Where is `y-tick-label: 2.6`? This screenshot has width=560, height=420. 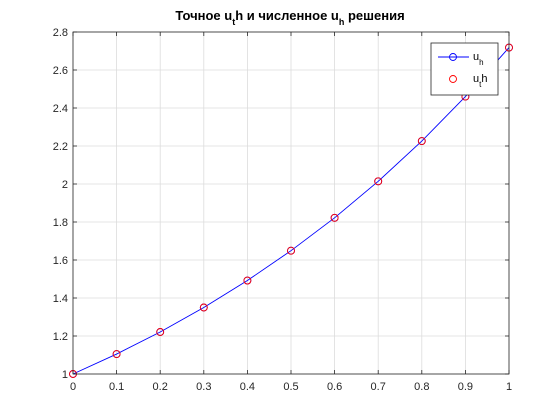
y-tick-label: 2.6 is located at coordinates (60, 71).